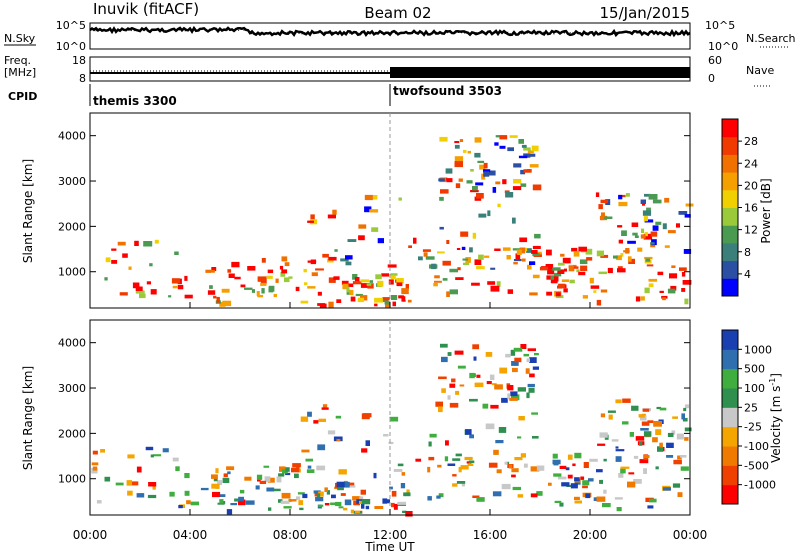  What do you see at coordinates (739, 207) in the screenshot?
I see `power-colorbar: 28 24 20 16 12 8 4` at bounding box center [739, 207].